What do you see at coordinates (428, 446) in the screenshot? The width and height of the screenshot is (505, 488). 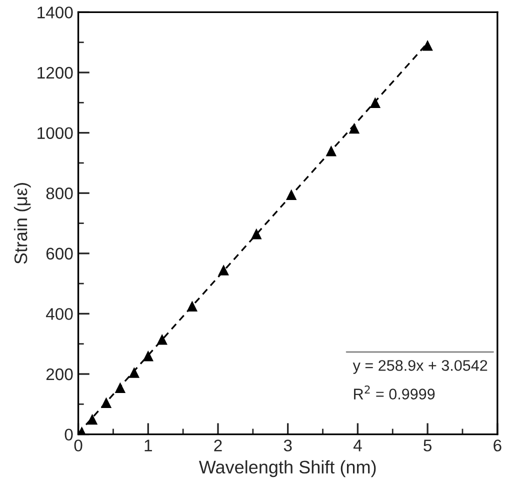 I see `x-tick-label: 5` at bounding box center [428, 446].